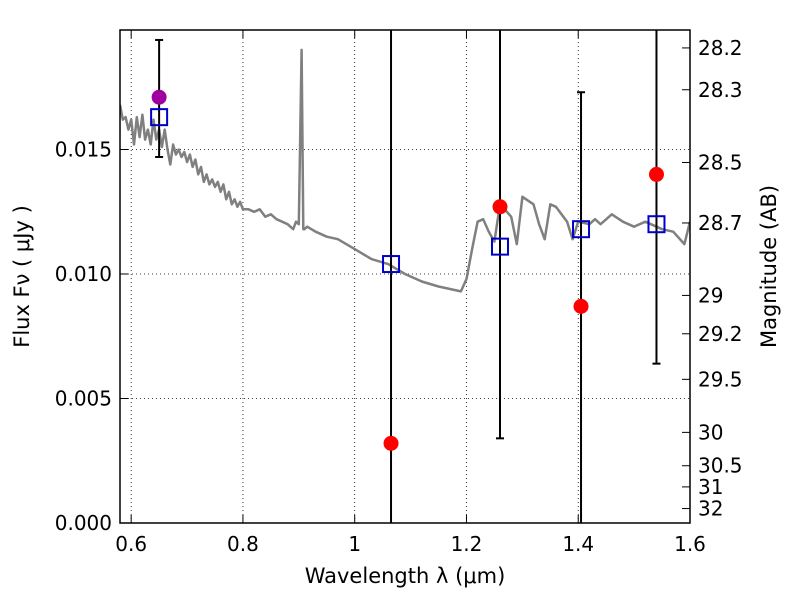 Image resolution: width=800 pixels, height=600 pixels. I want to click on y-axis-label: Flux Fν ( μJy ), so click(22, 276).